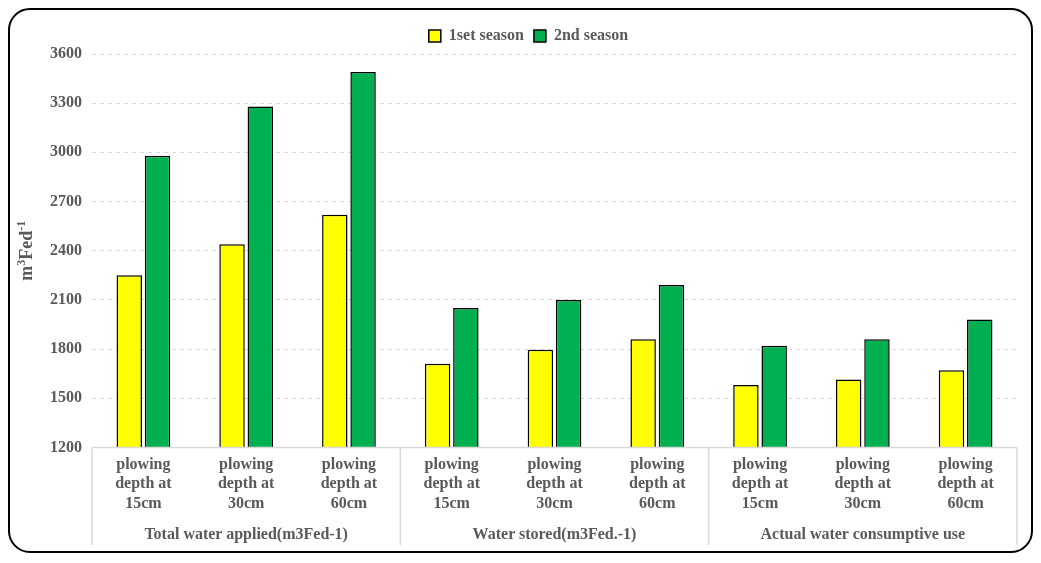 The width and height of the screenshot is (1041, 563). I want to click on y-tick-label: 2100, so click(66, 299).